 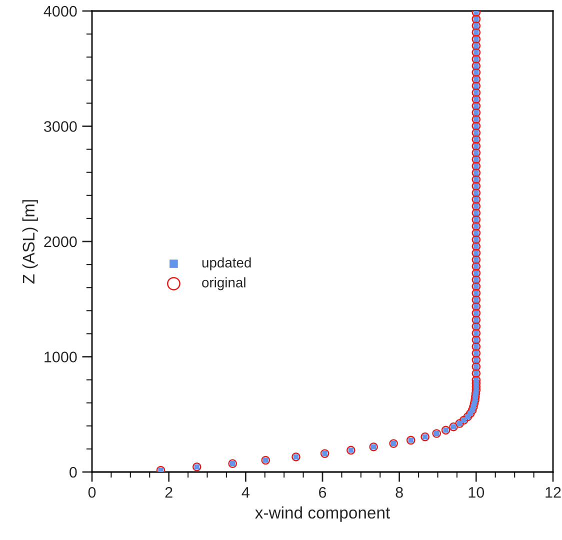 What do you see at coordinates (60, 11) in the screenshot?
I see `y-tick-label: 4000` at bounding box center [60, 11].